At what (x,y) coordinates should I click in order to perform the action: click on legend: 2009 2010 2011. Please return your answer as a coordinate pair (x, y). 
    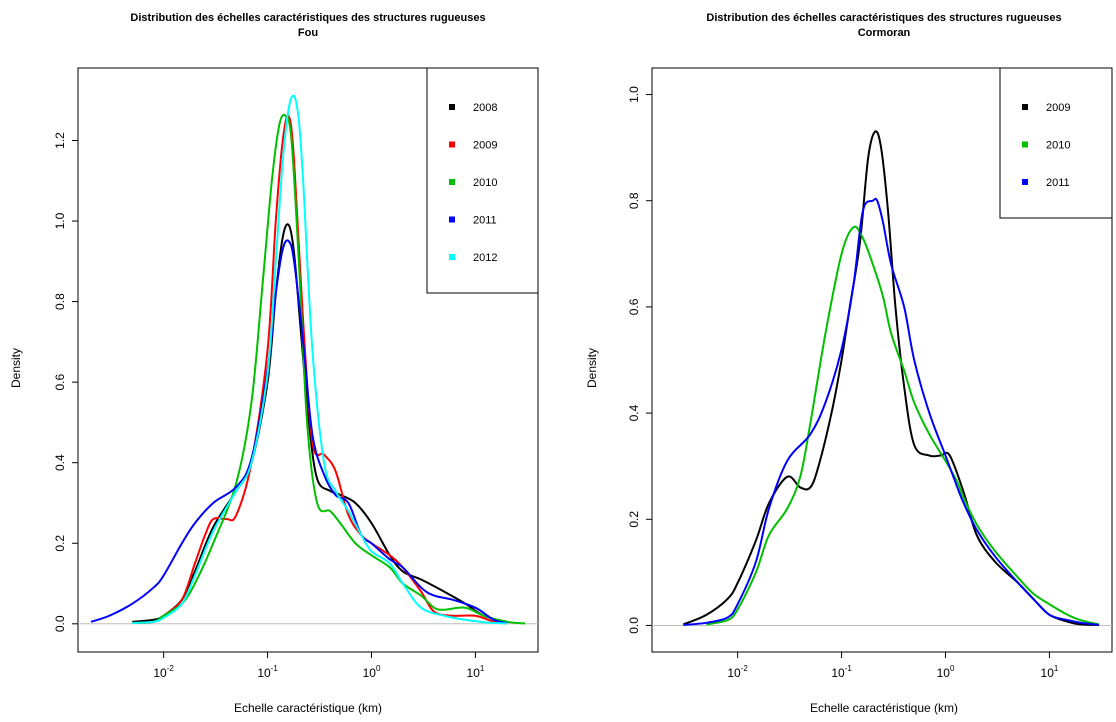
    Looking at the image, I should click on (1056, 143).